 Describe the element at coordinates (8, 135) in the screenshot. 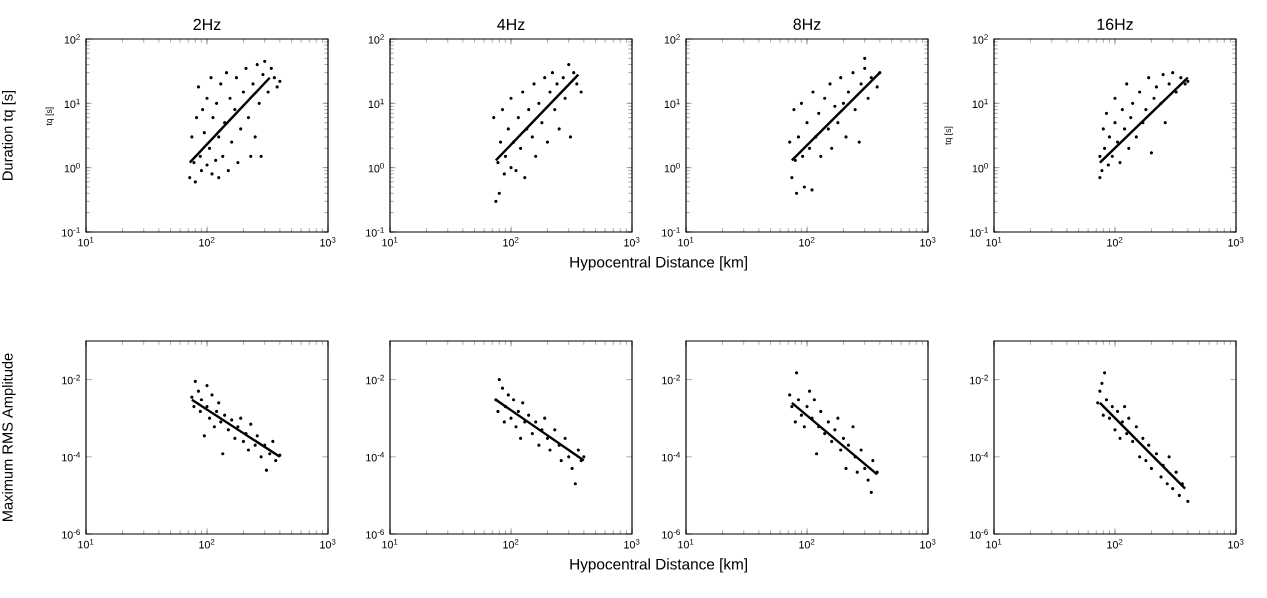

I see `y-axis-title: Duration tq [s]` at that location.